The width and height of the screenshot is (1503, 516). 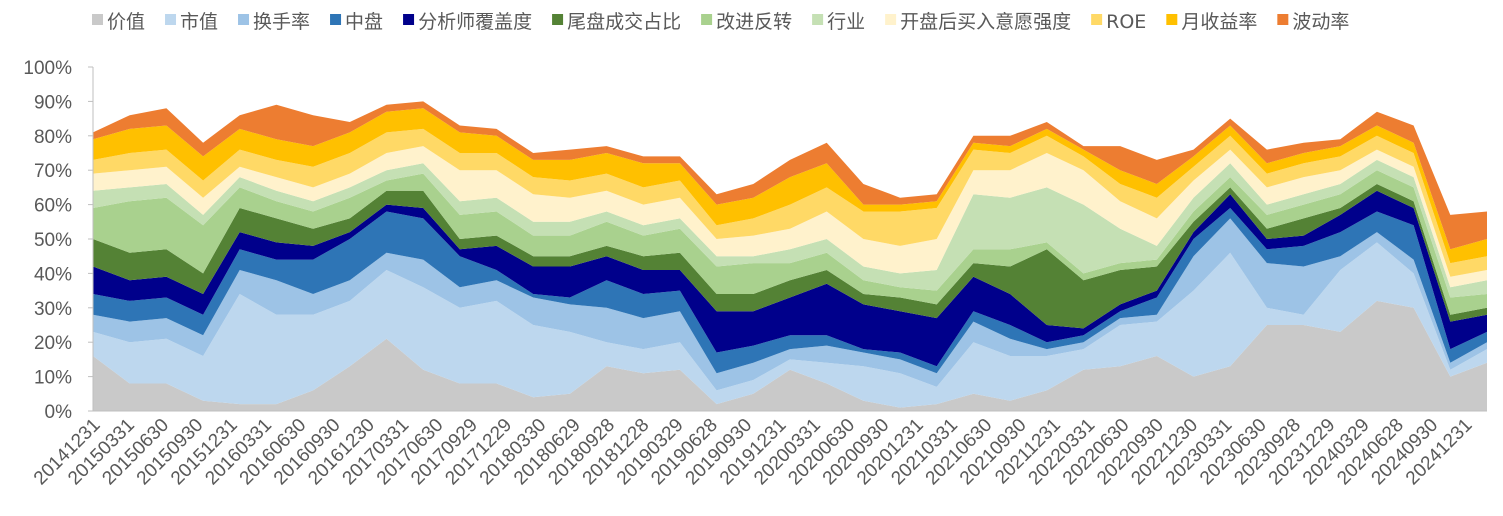 What do you see at coordinates (53, 378) in the screenshot?
I see `y-tick-label-1: 10%` at bounding box center [53, 378].